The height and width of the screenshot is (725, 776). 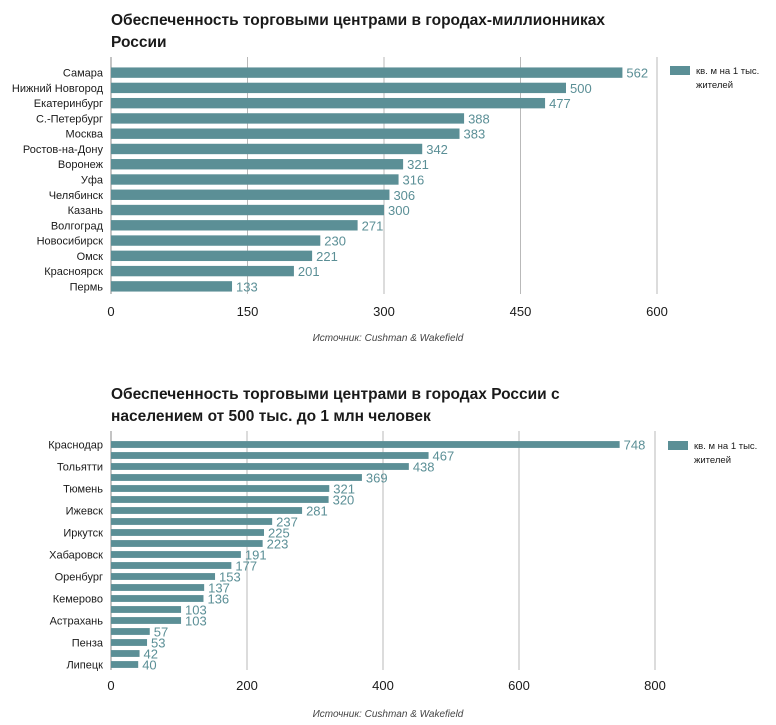 What do you see at coordinates (81, 165) in the screenshot?
I see `category-label: Воронеж` at bounding box center [81, 165].